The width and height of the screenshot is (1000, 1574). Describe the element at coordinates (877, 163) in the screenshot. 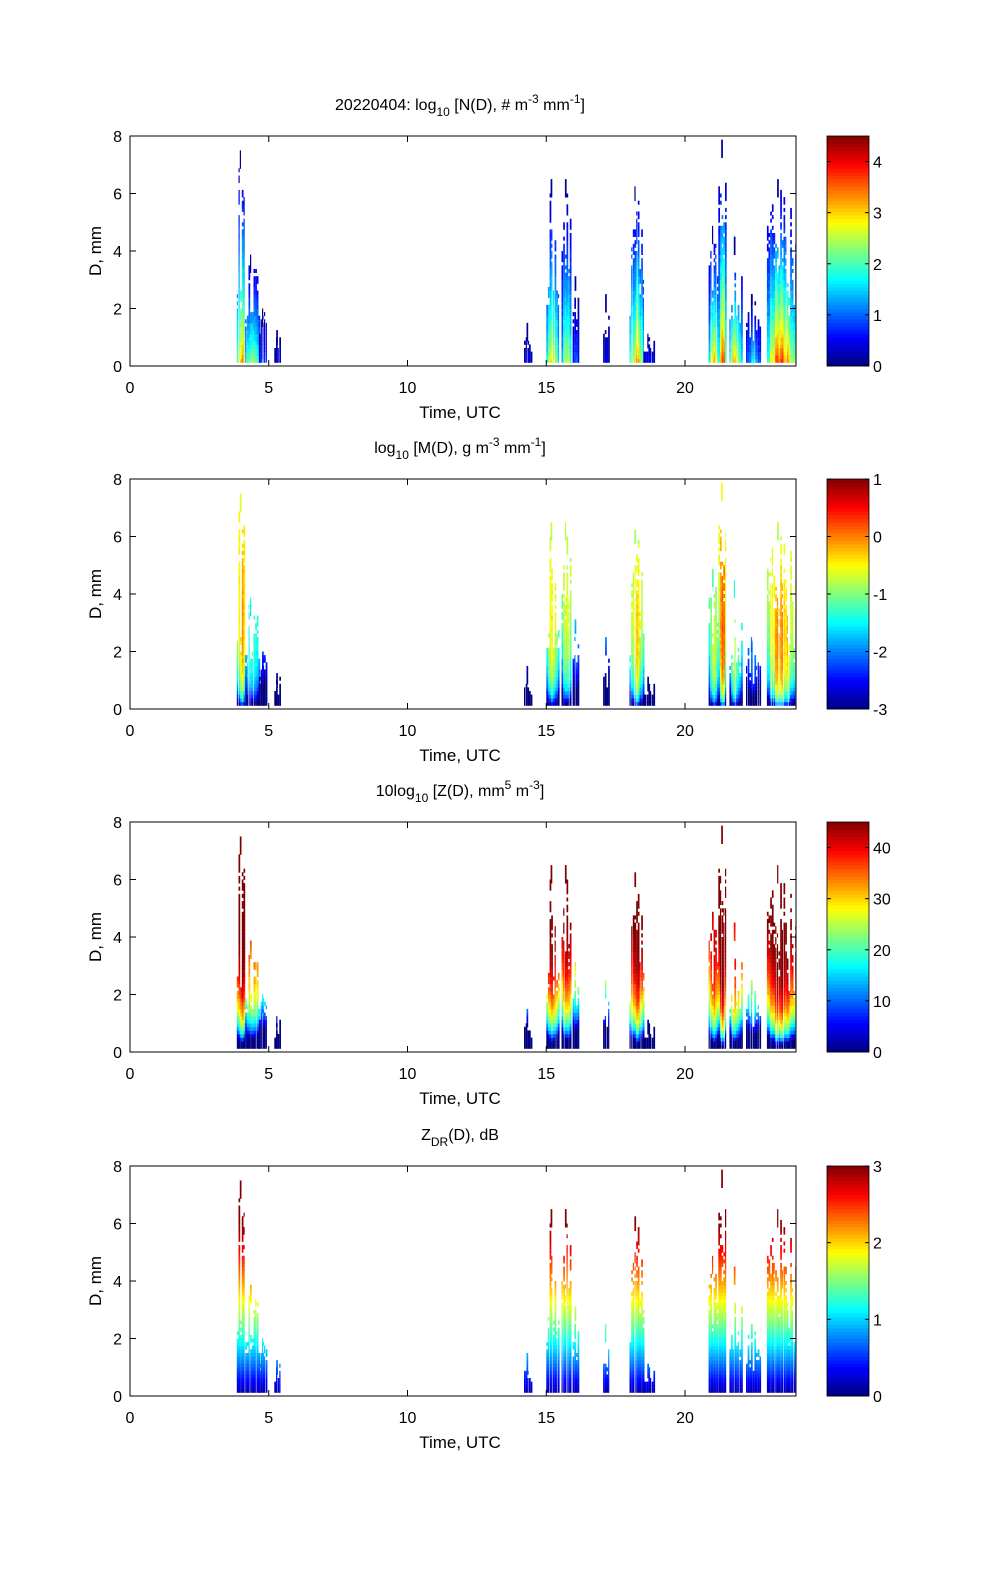

I see `colorbar-tick-label: 4` at that location.